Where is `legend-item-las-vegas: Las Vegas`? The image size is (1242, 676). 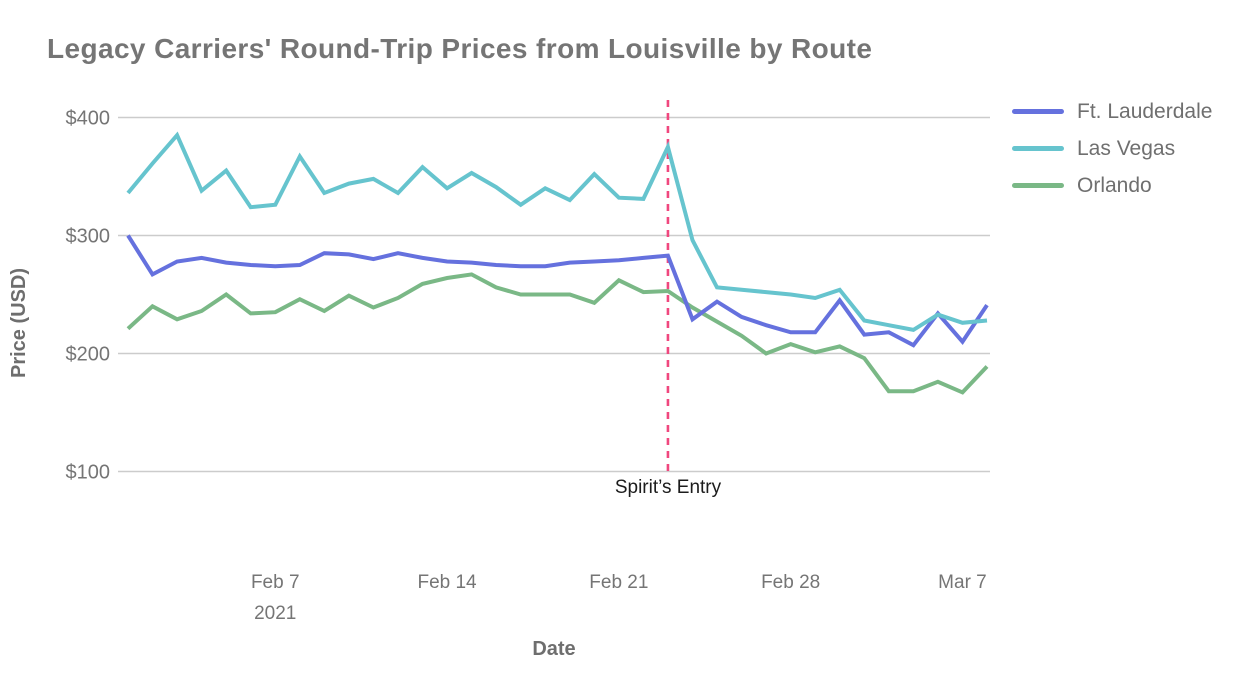
legend-item-las-vegas: Las Vegas is located at coordinates (1112, 148).